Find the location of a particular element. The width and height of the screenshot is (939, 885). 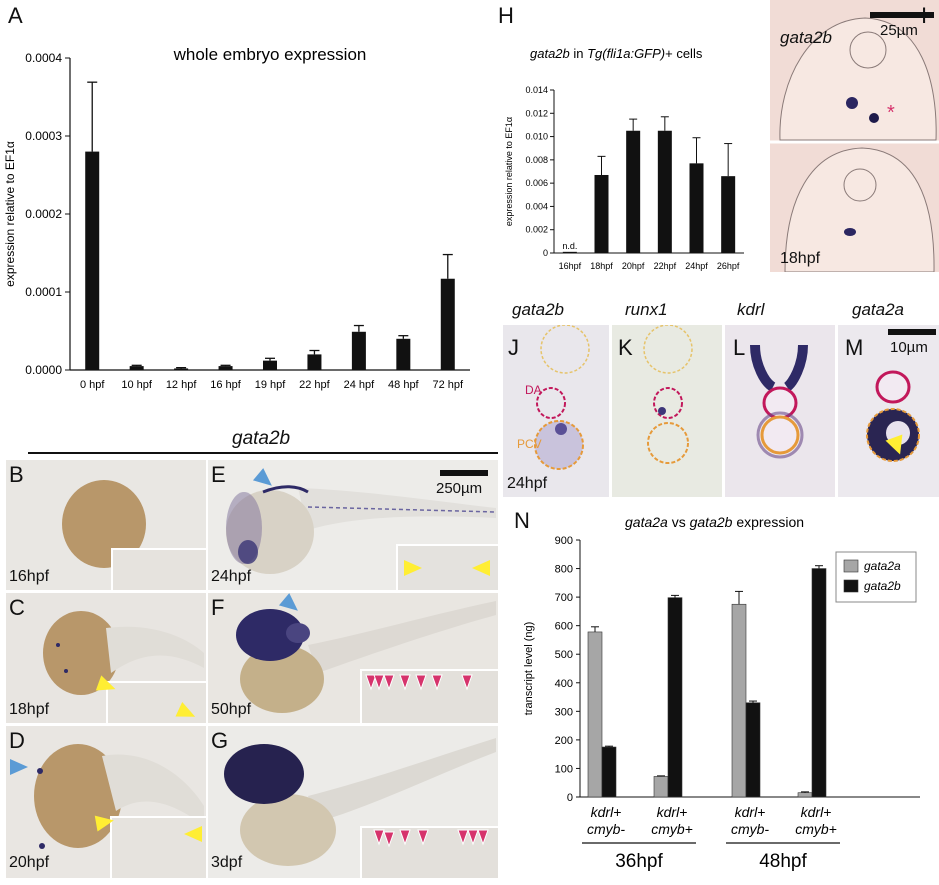

y-tick-label: 200 is located at coordinates (564, 741).